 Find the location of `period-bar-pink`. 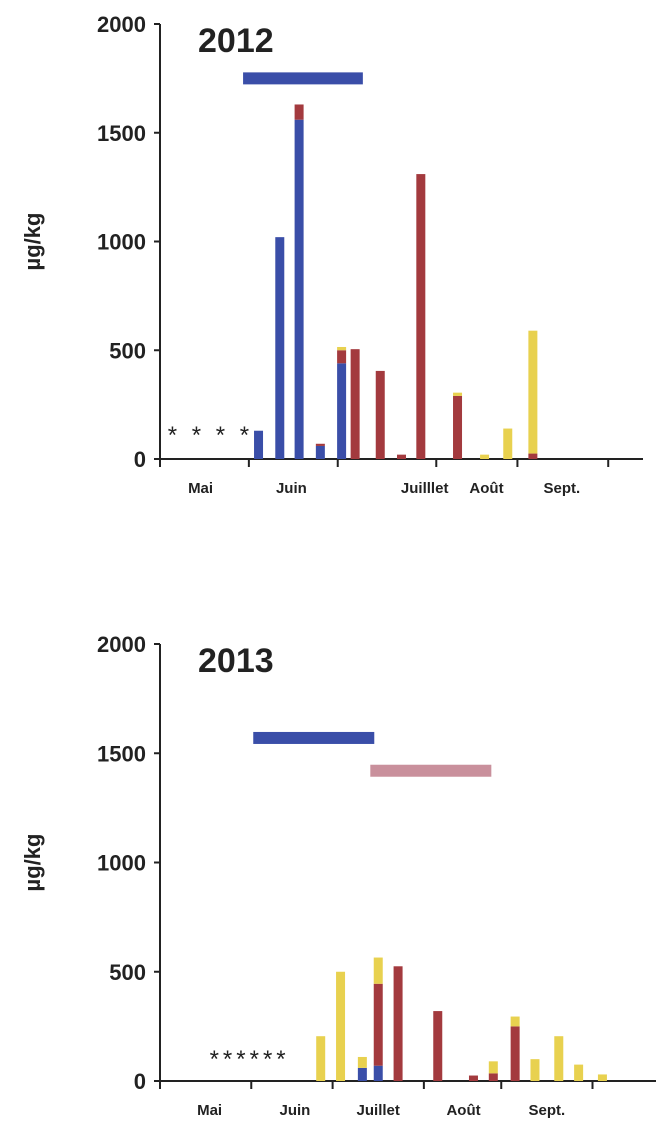

period-bar-pink is located at coordinates (431, 770).